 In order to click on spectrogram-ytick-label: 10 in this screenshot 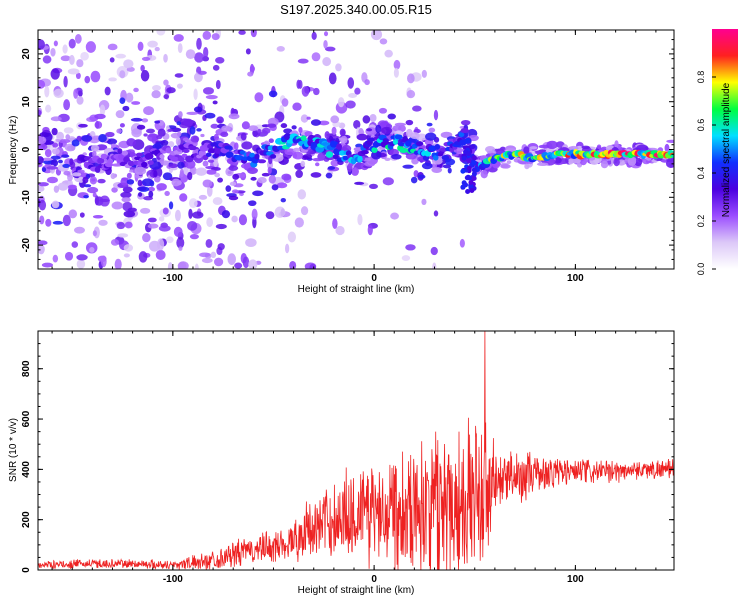, I will do `click(26, 102)`.